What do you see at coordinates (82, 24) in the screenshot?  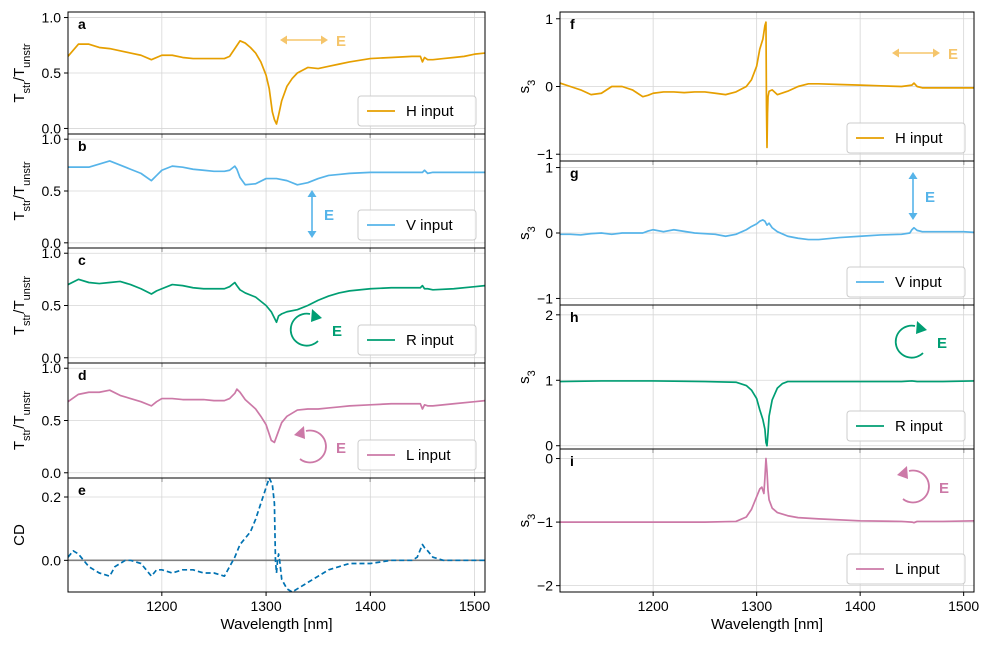 I see `panel-label: a` at bounding box center [82, 24].